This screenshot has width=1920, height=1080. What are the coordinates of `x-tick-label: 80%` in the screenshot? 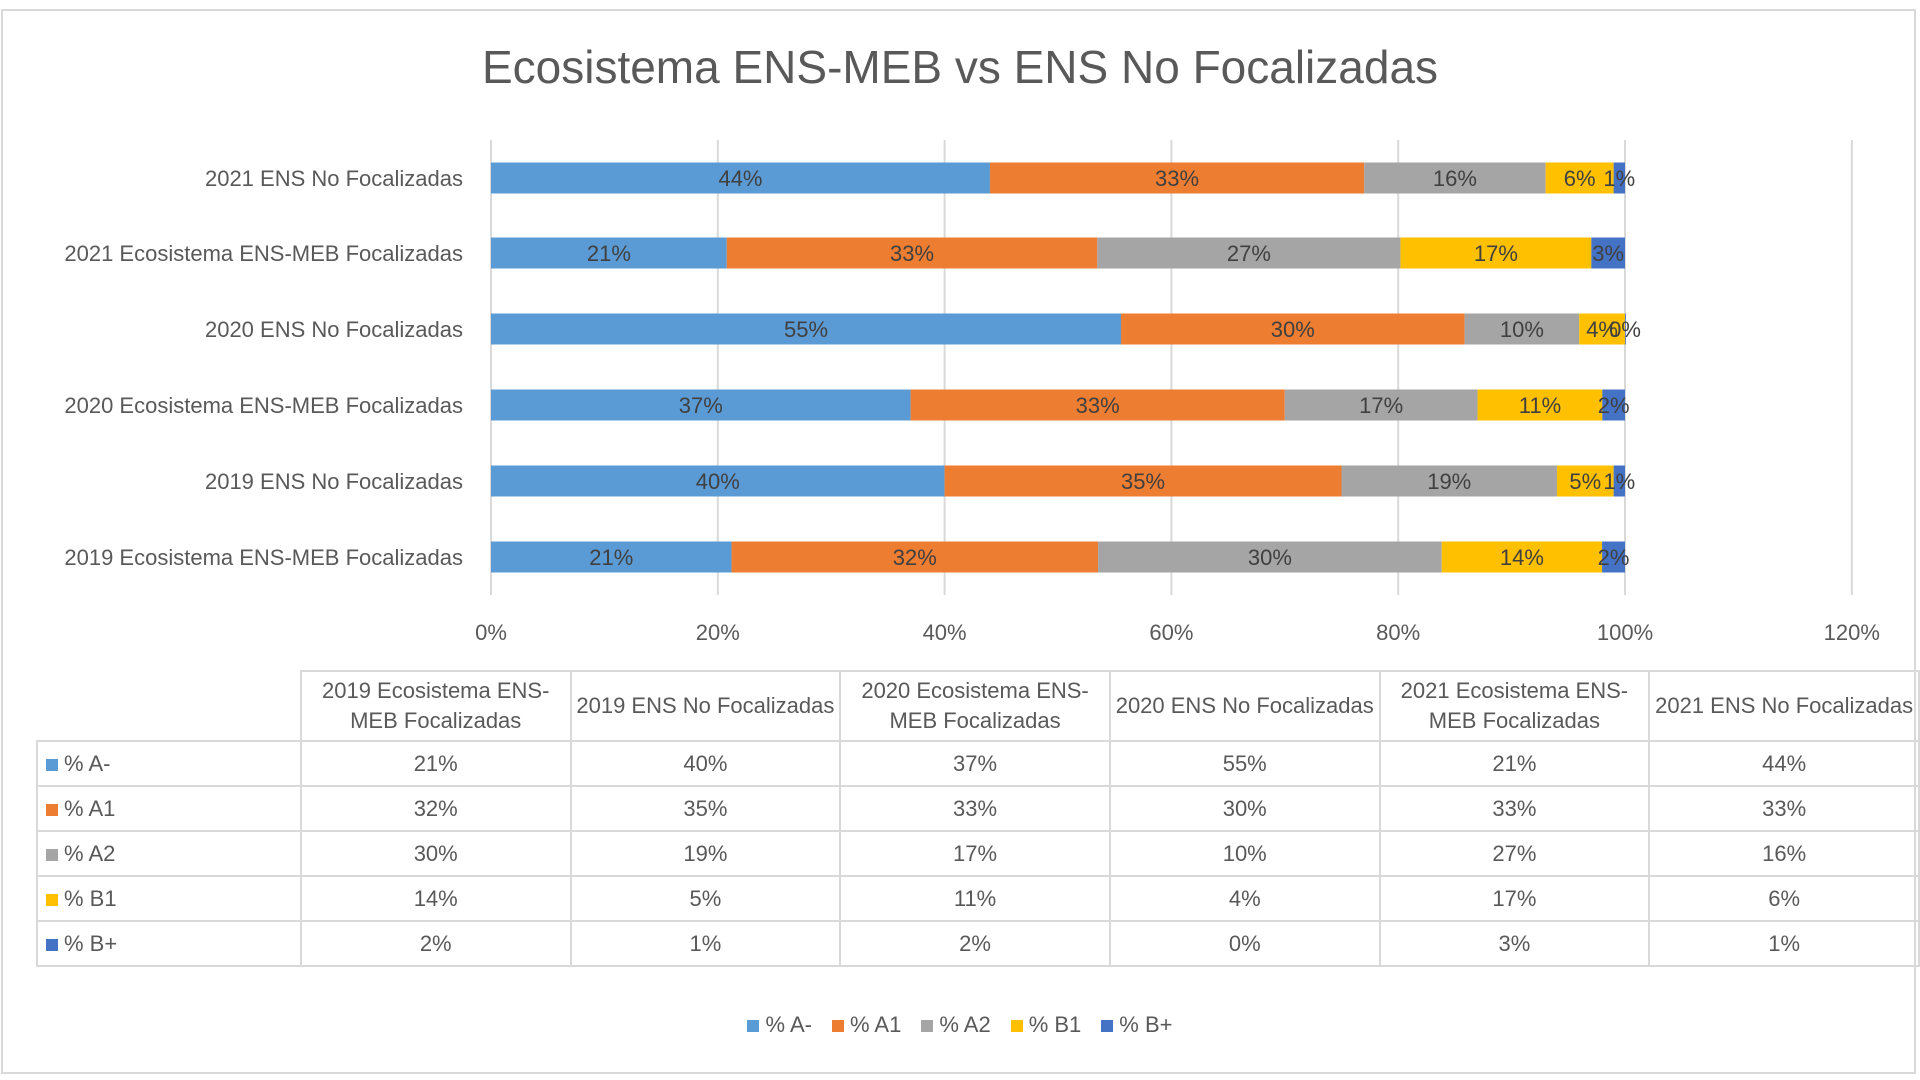 It's located at (1398, 632).